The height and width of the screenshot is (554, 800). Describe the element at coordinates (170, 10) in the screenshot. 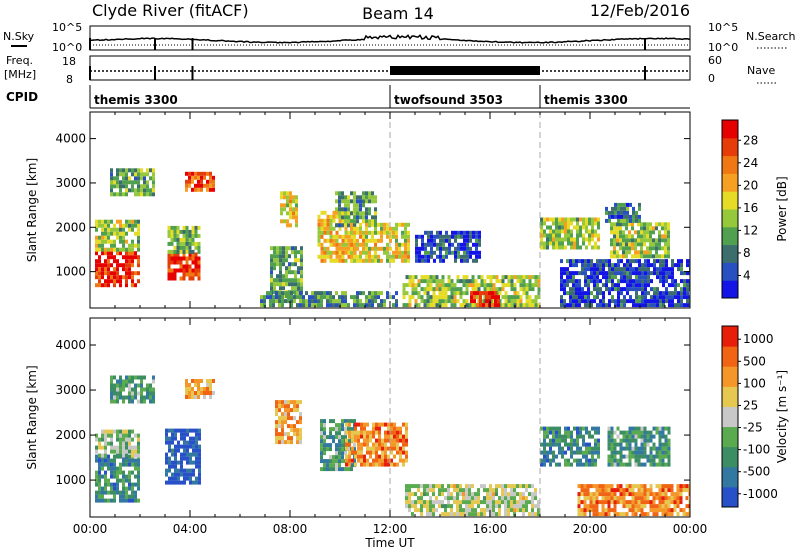

I see `station-title: Clyde River (fitACF)` at that location.